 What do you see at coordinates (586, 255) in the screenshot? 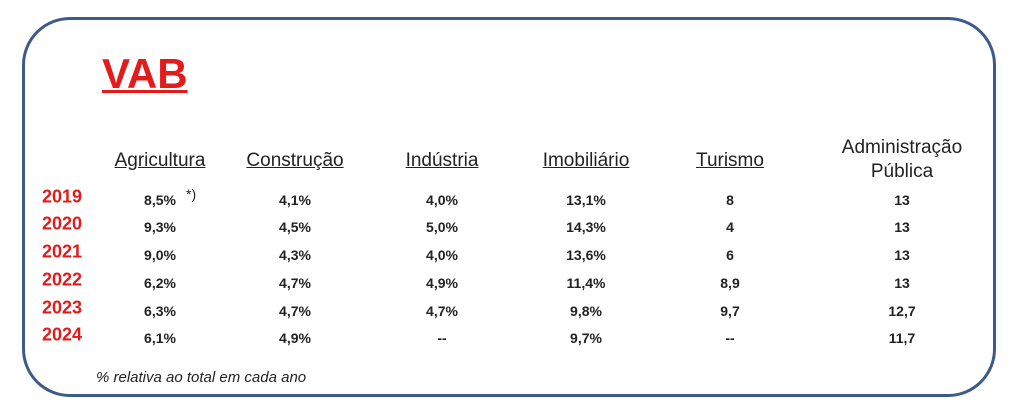
I see `table-cell: 13,6%` at bounding box center [586, 255].